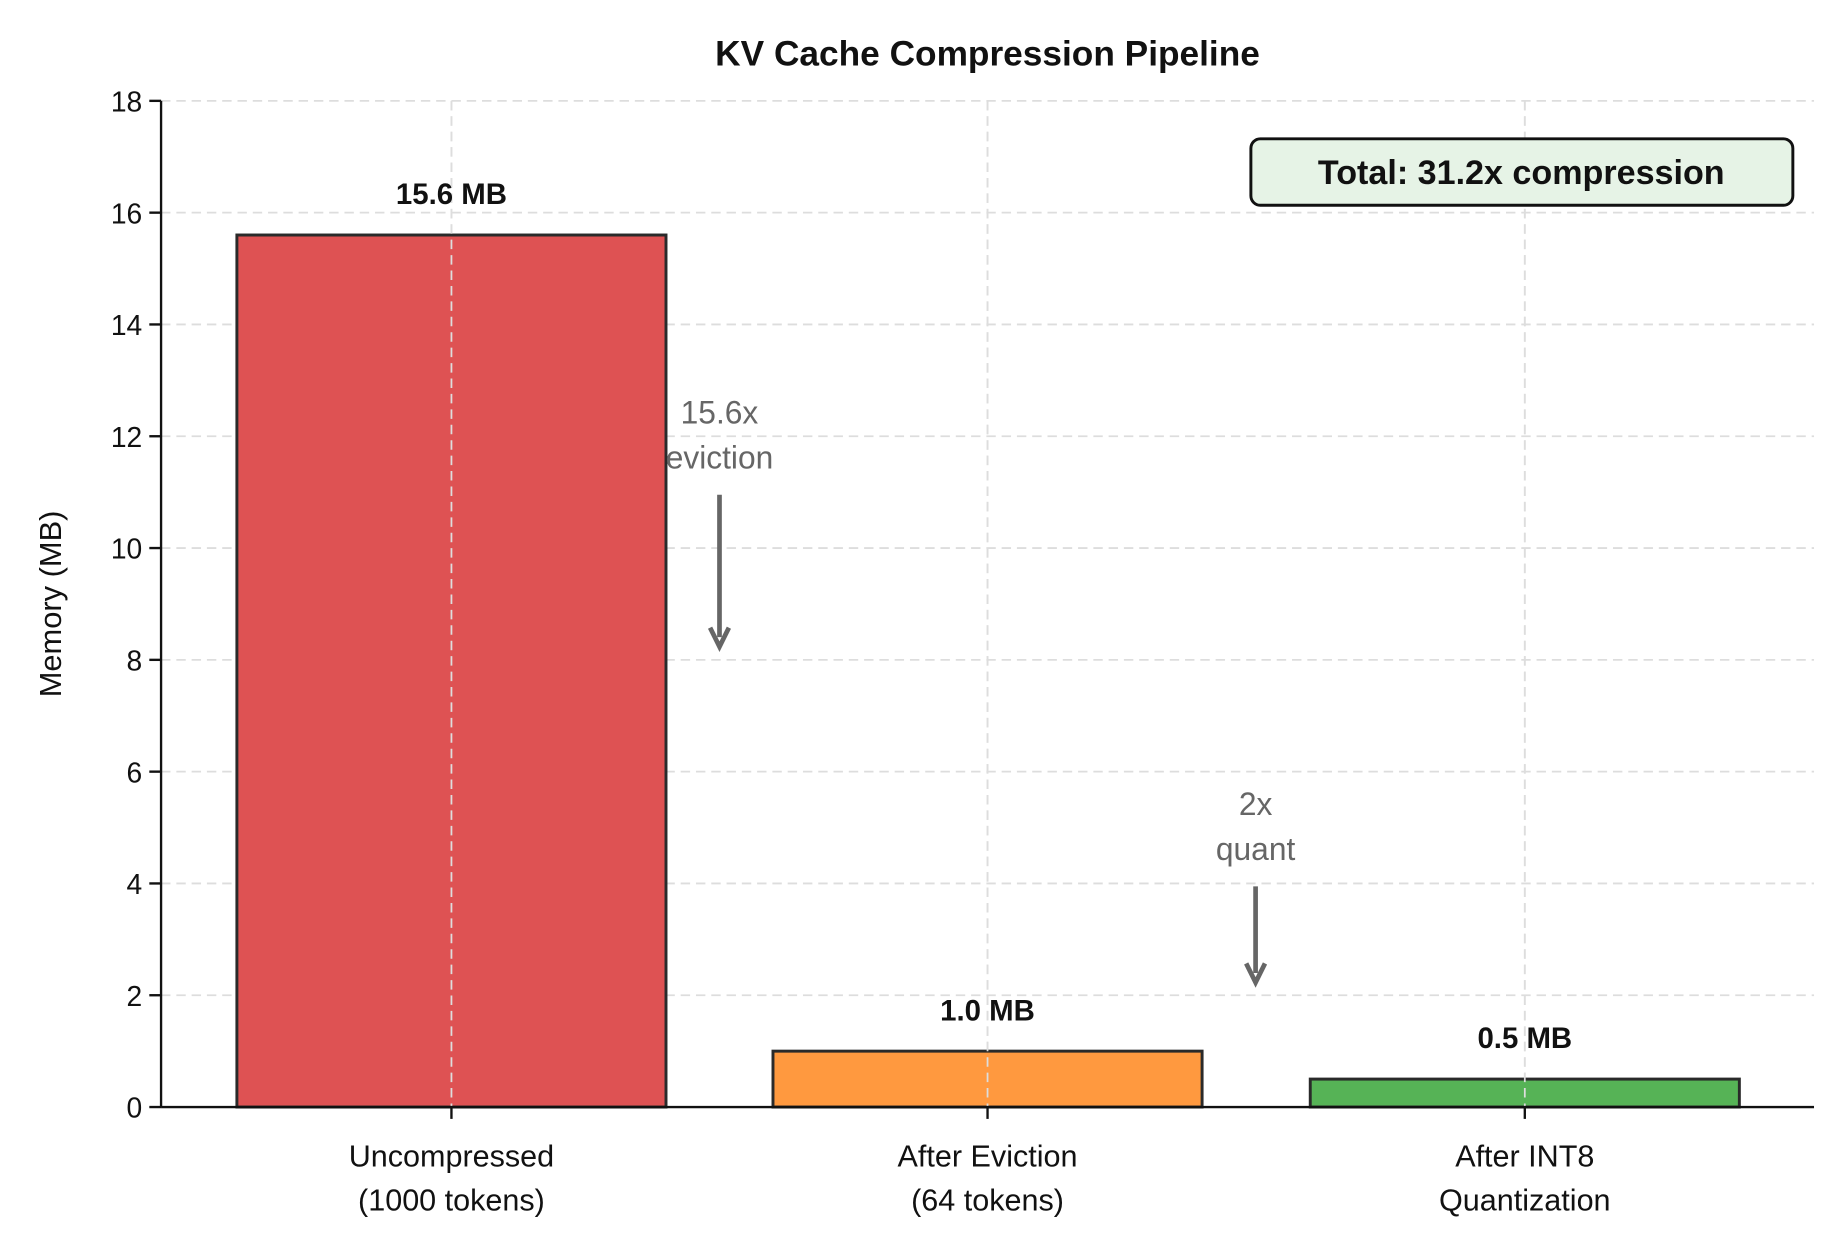  What do you see at coordinates (987, 1199) in the screenshot?
I see `x-tick-label: (64 tokens)` at bounding box center [987, 1199].